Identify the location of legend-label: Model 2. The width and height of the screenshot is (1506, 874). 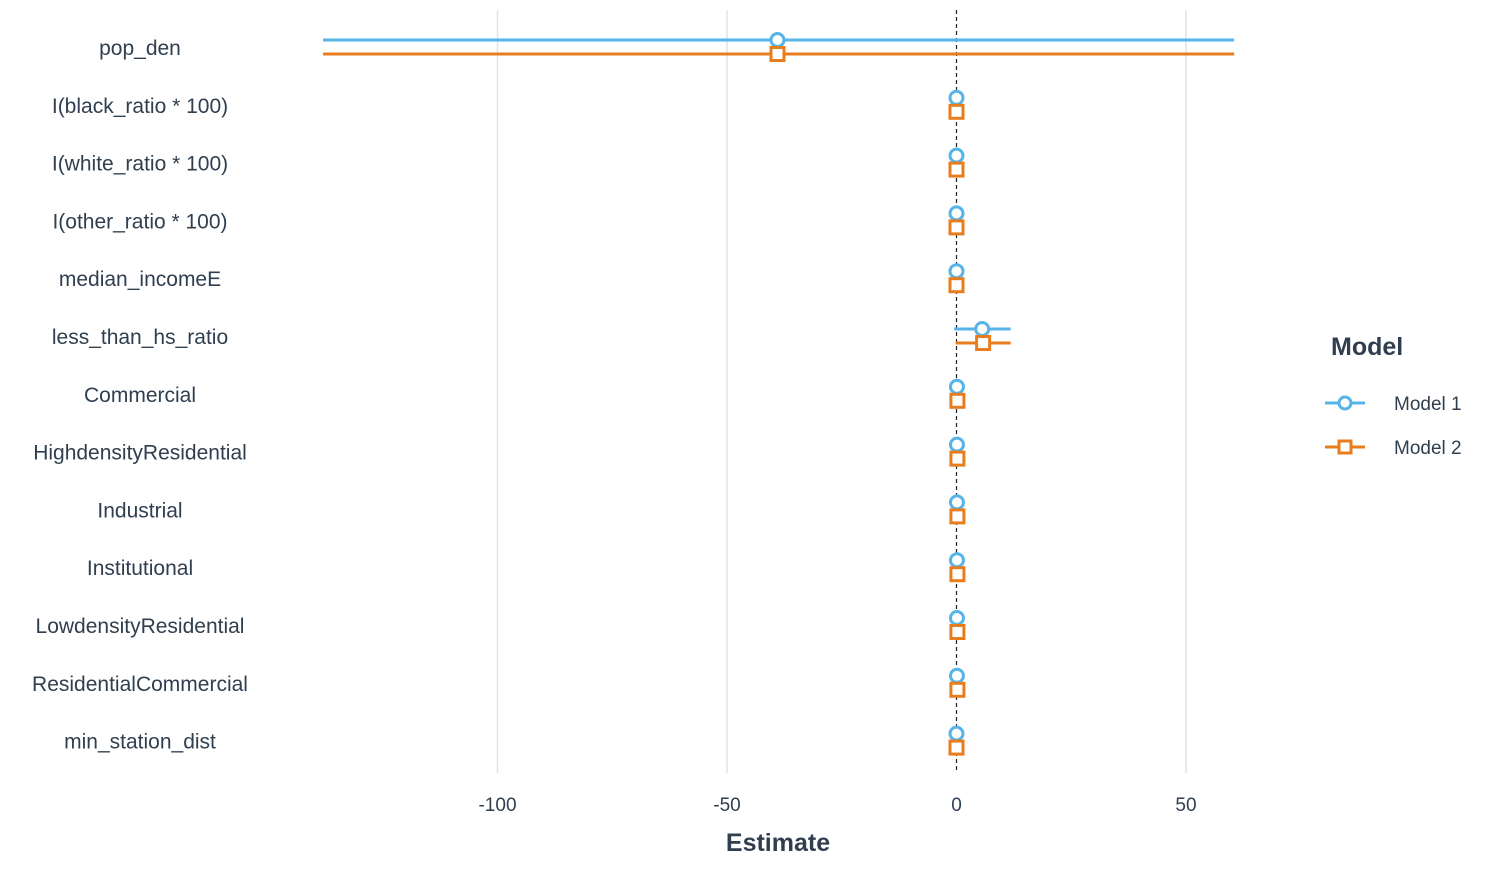
(1428, 448).